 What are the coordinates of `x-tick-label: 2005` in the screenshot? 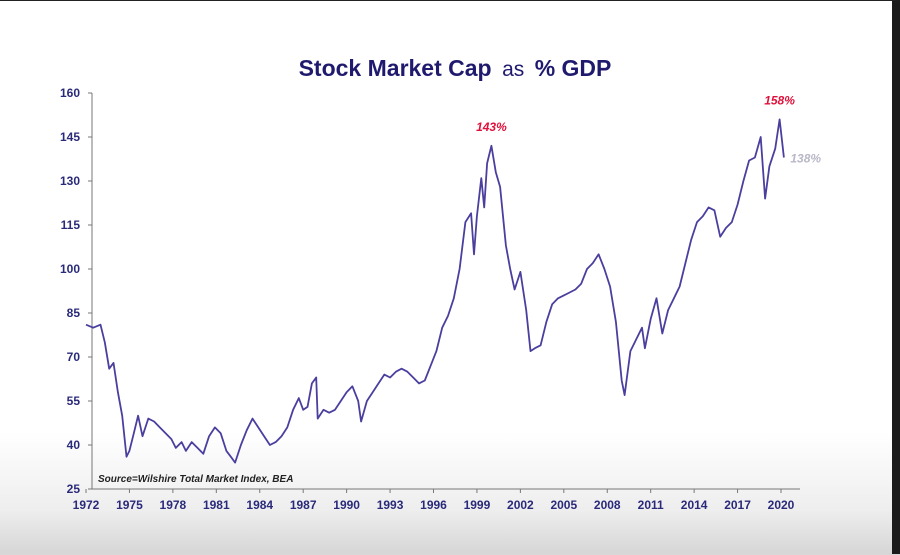 It's located at (563, 505).